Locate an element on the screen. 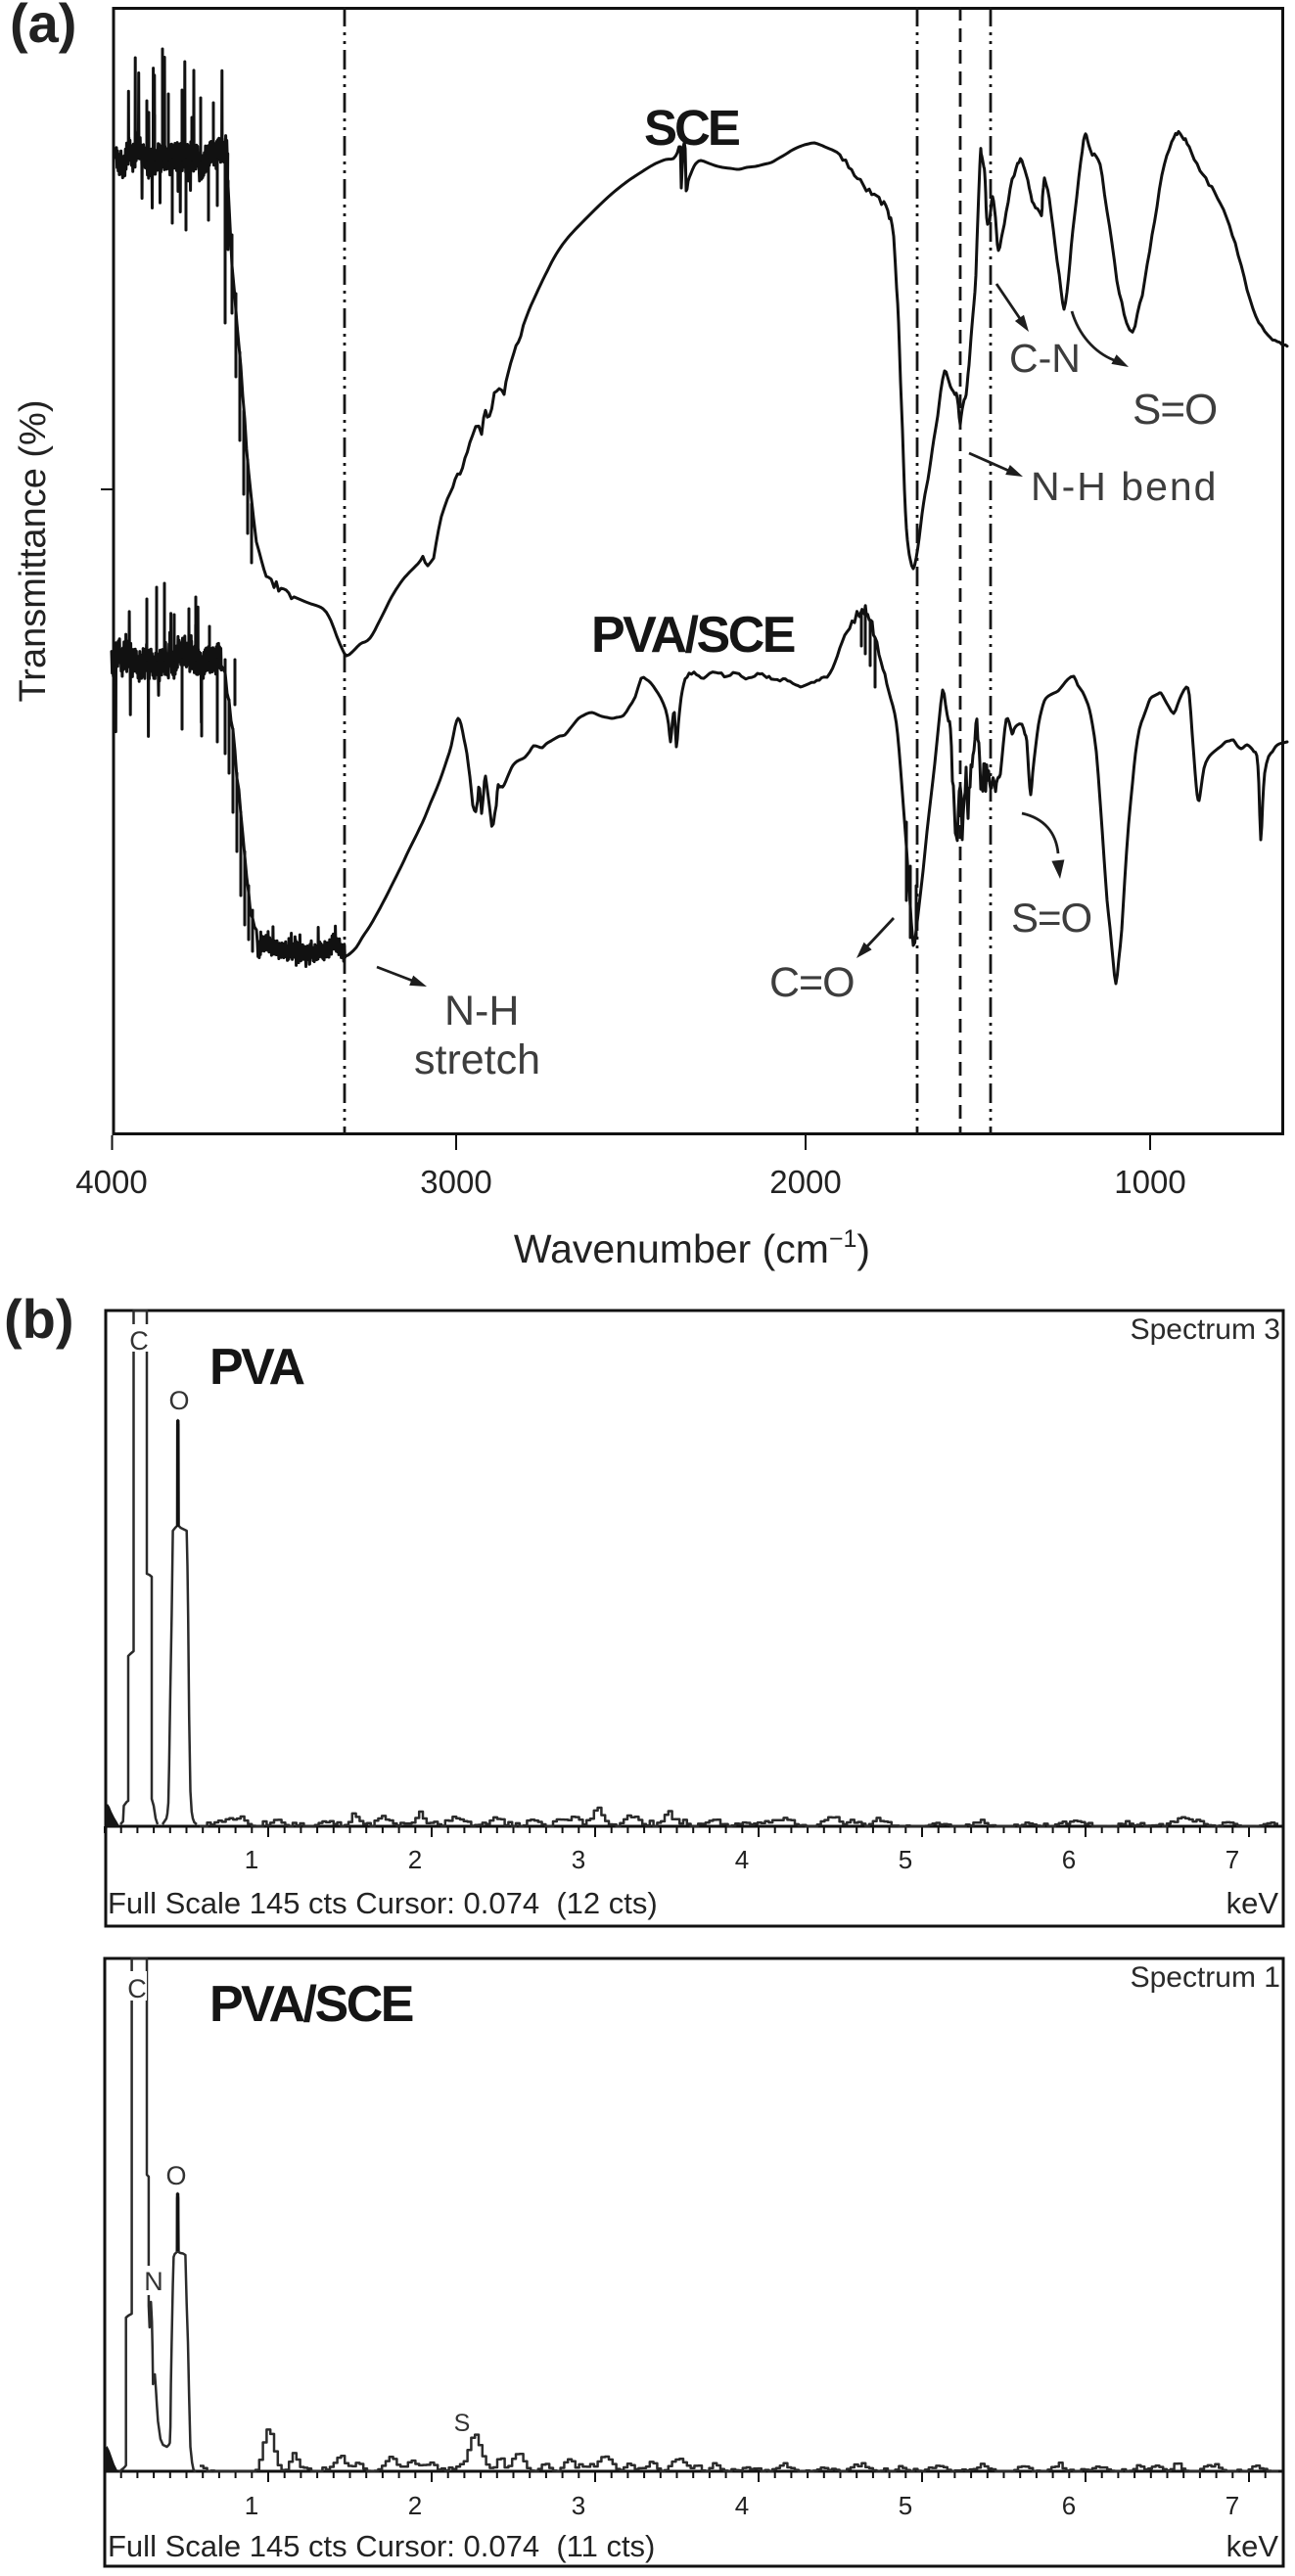 The width and height of the screenshot is (1295, 2576). svg-text: 3000 is located at coordinates (455, 1182).